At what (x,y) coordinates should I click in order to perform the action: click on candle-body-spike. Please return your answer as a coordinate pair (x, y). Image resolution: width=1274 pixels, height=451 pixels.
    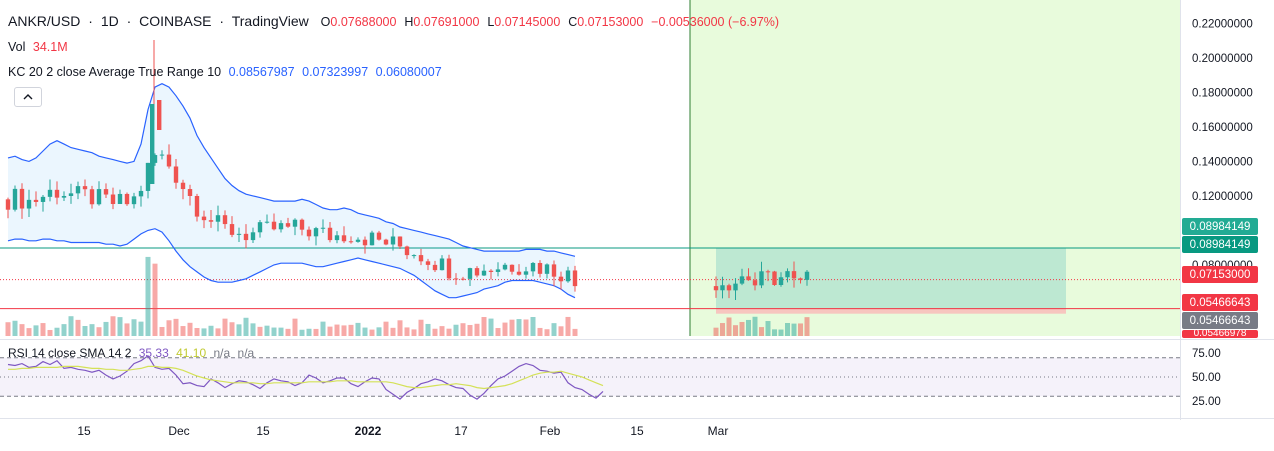
    Looking at the image, I should click on (159, 115).